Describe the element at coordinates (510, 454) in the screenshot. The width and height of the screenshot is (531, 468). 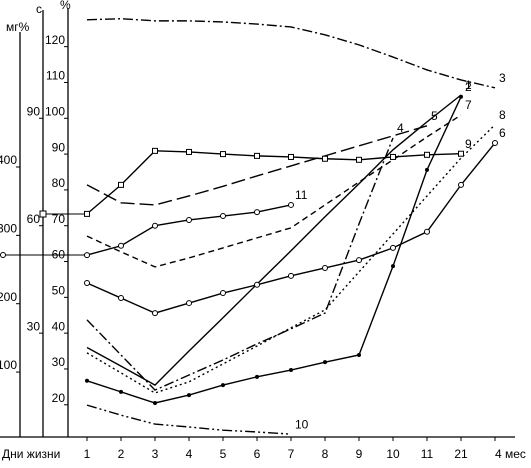
I see `x-tick-label: 4 мес` at that location.